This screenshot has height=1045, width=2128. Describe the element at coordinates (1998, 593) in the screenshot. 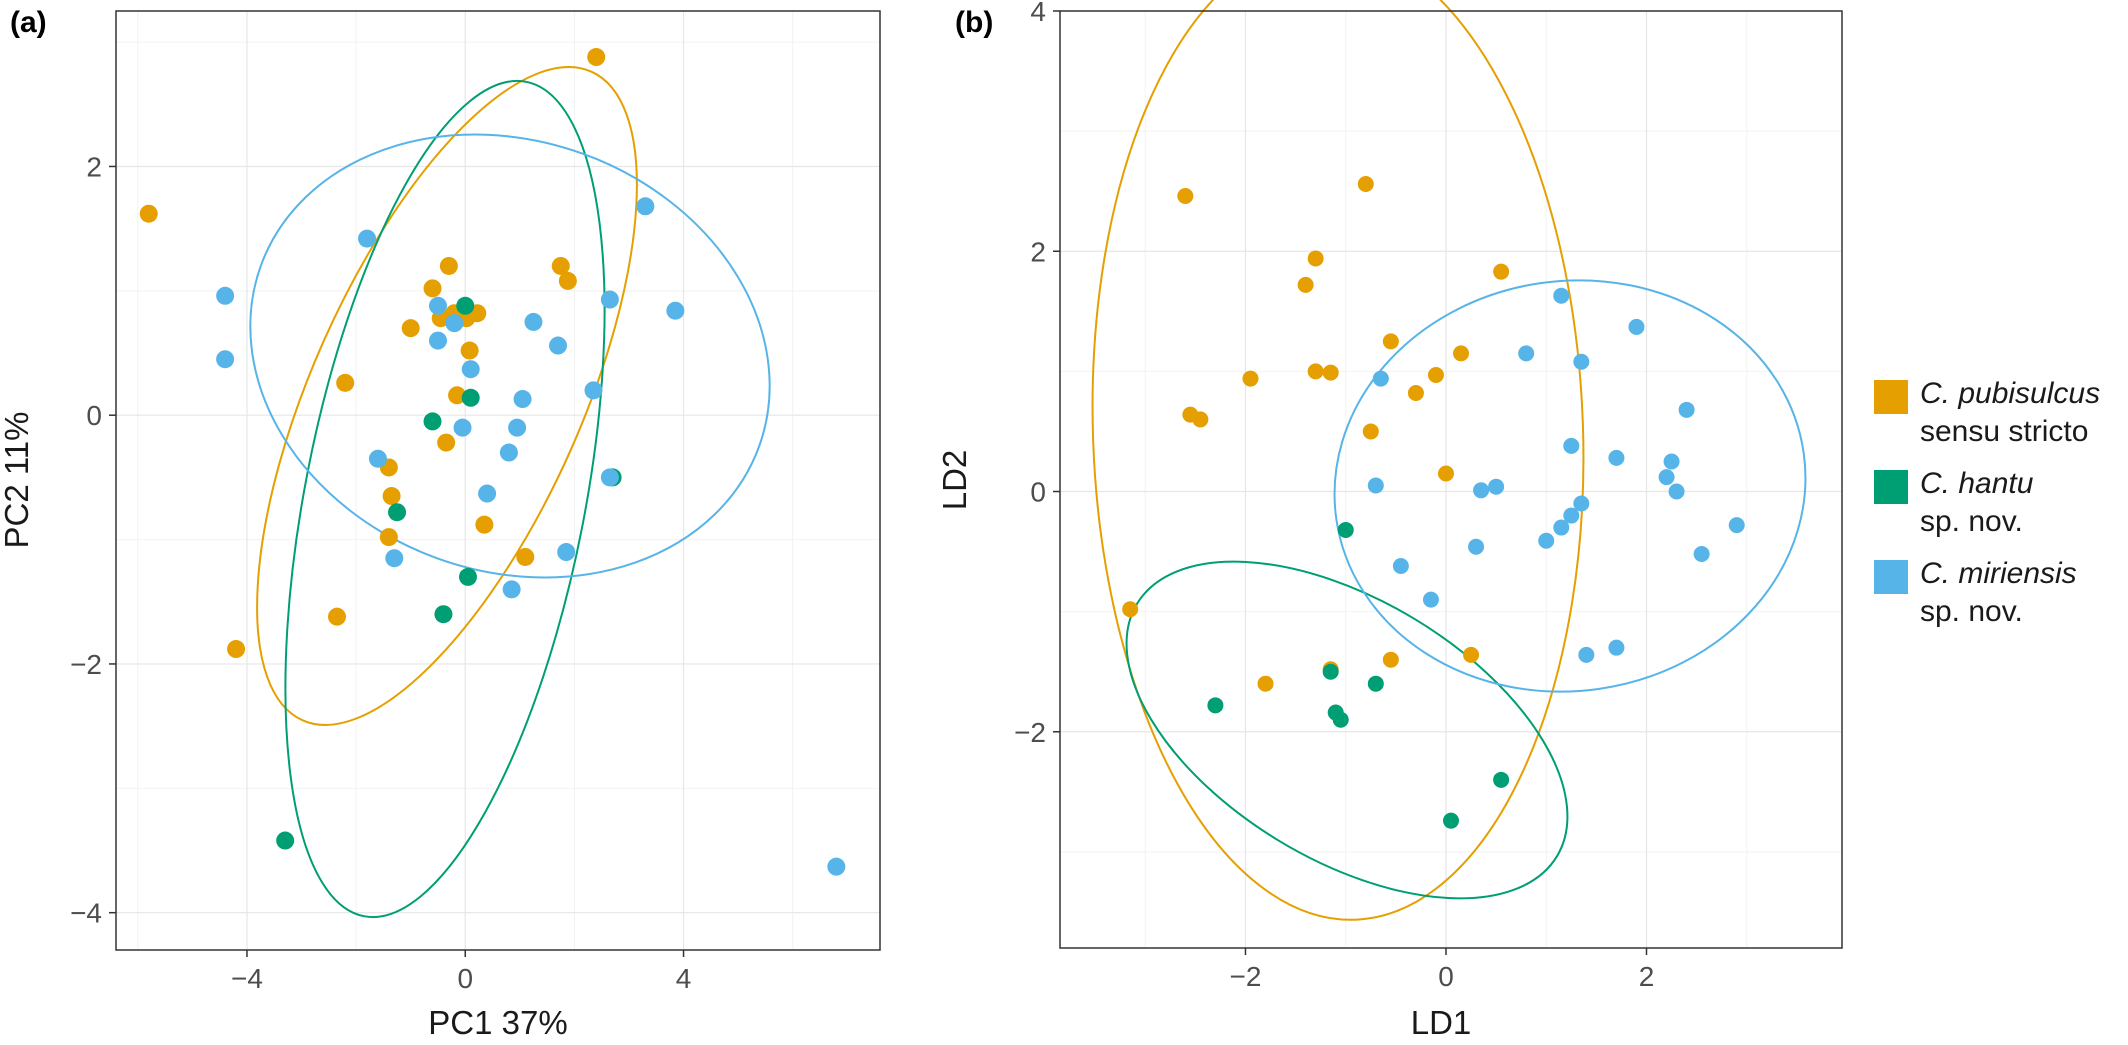

I see `legend-label: C. miriensis sp. nov.` at that location.